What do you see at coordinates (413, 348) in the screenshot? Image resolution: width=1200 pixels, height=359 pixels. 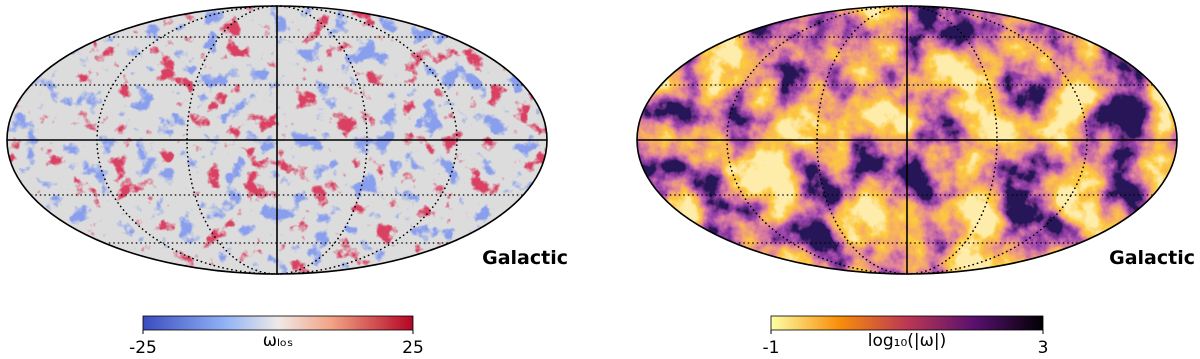 I see `colorbar-tick-label: 25` at bounding box center [413, 348].